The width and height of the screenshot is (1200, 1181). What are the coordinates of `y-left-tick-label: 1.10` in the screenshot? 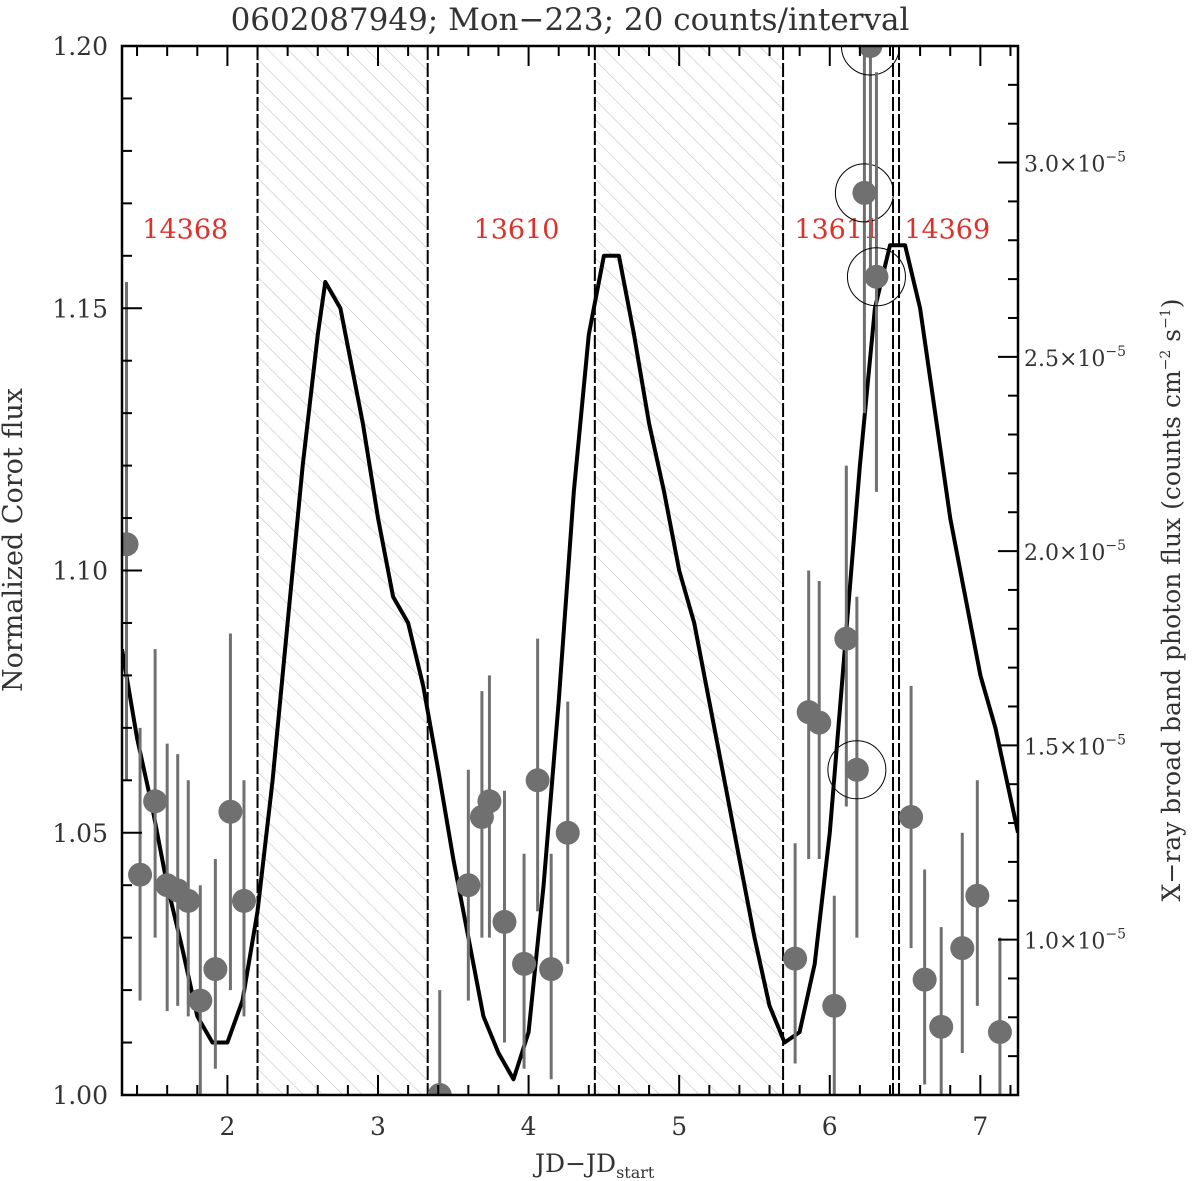 It's located at (80, 571).